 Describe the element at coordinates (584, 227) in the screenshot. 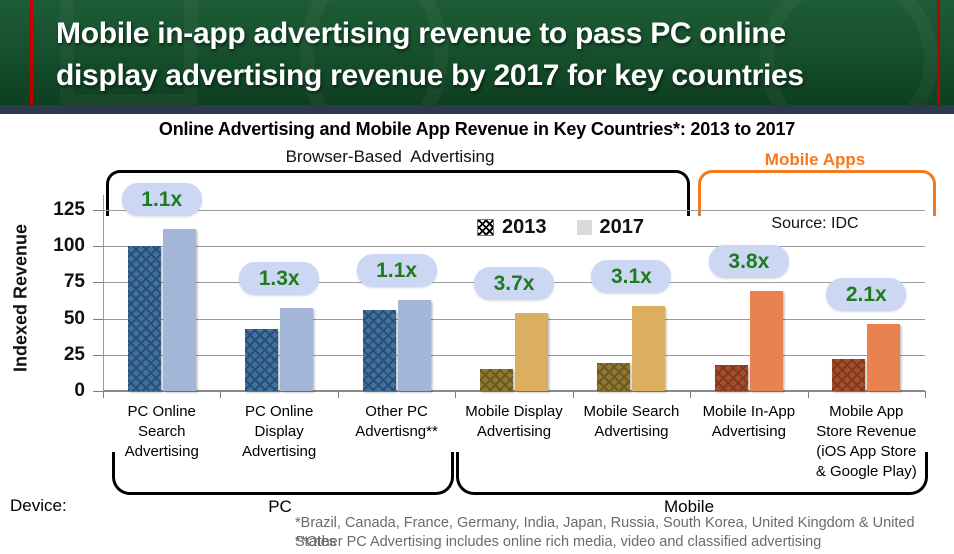

I see `legend-swatch-2017` at that location.